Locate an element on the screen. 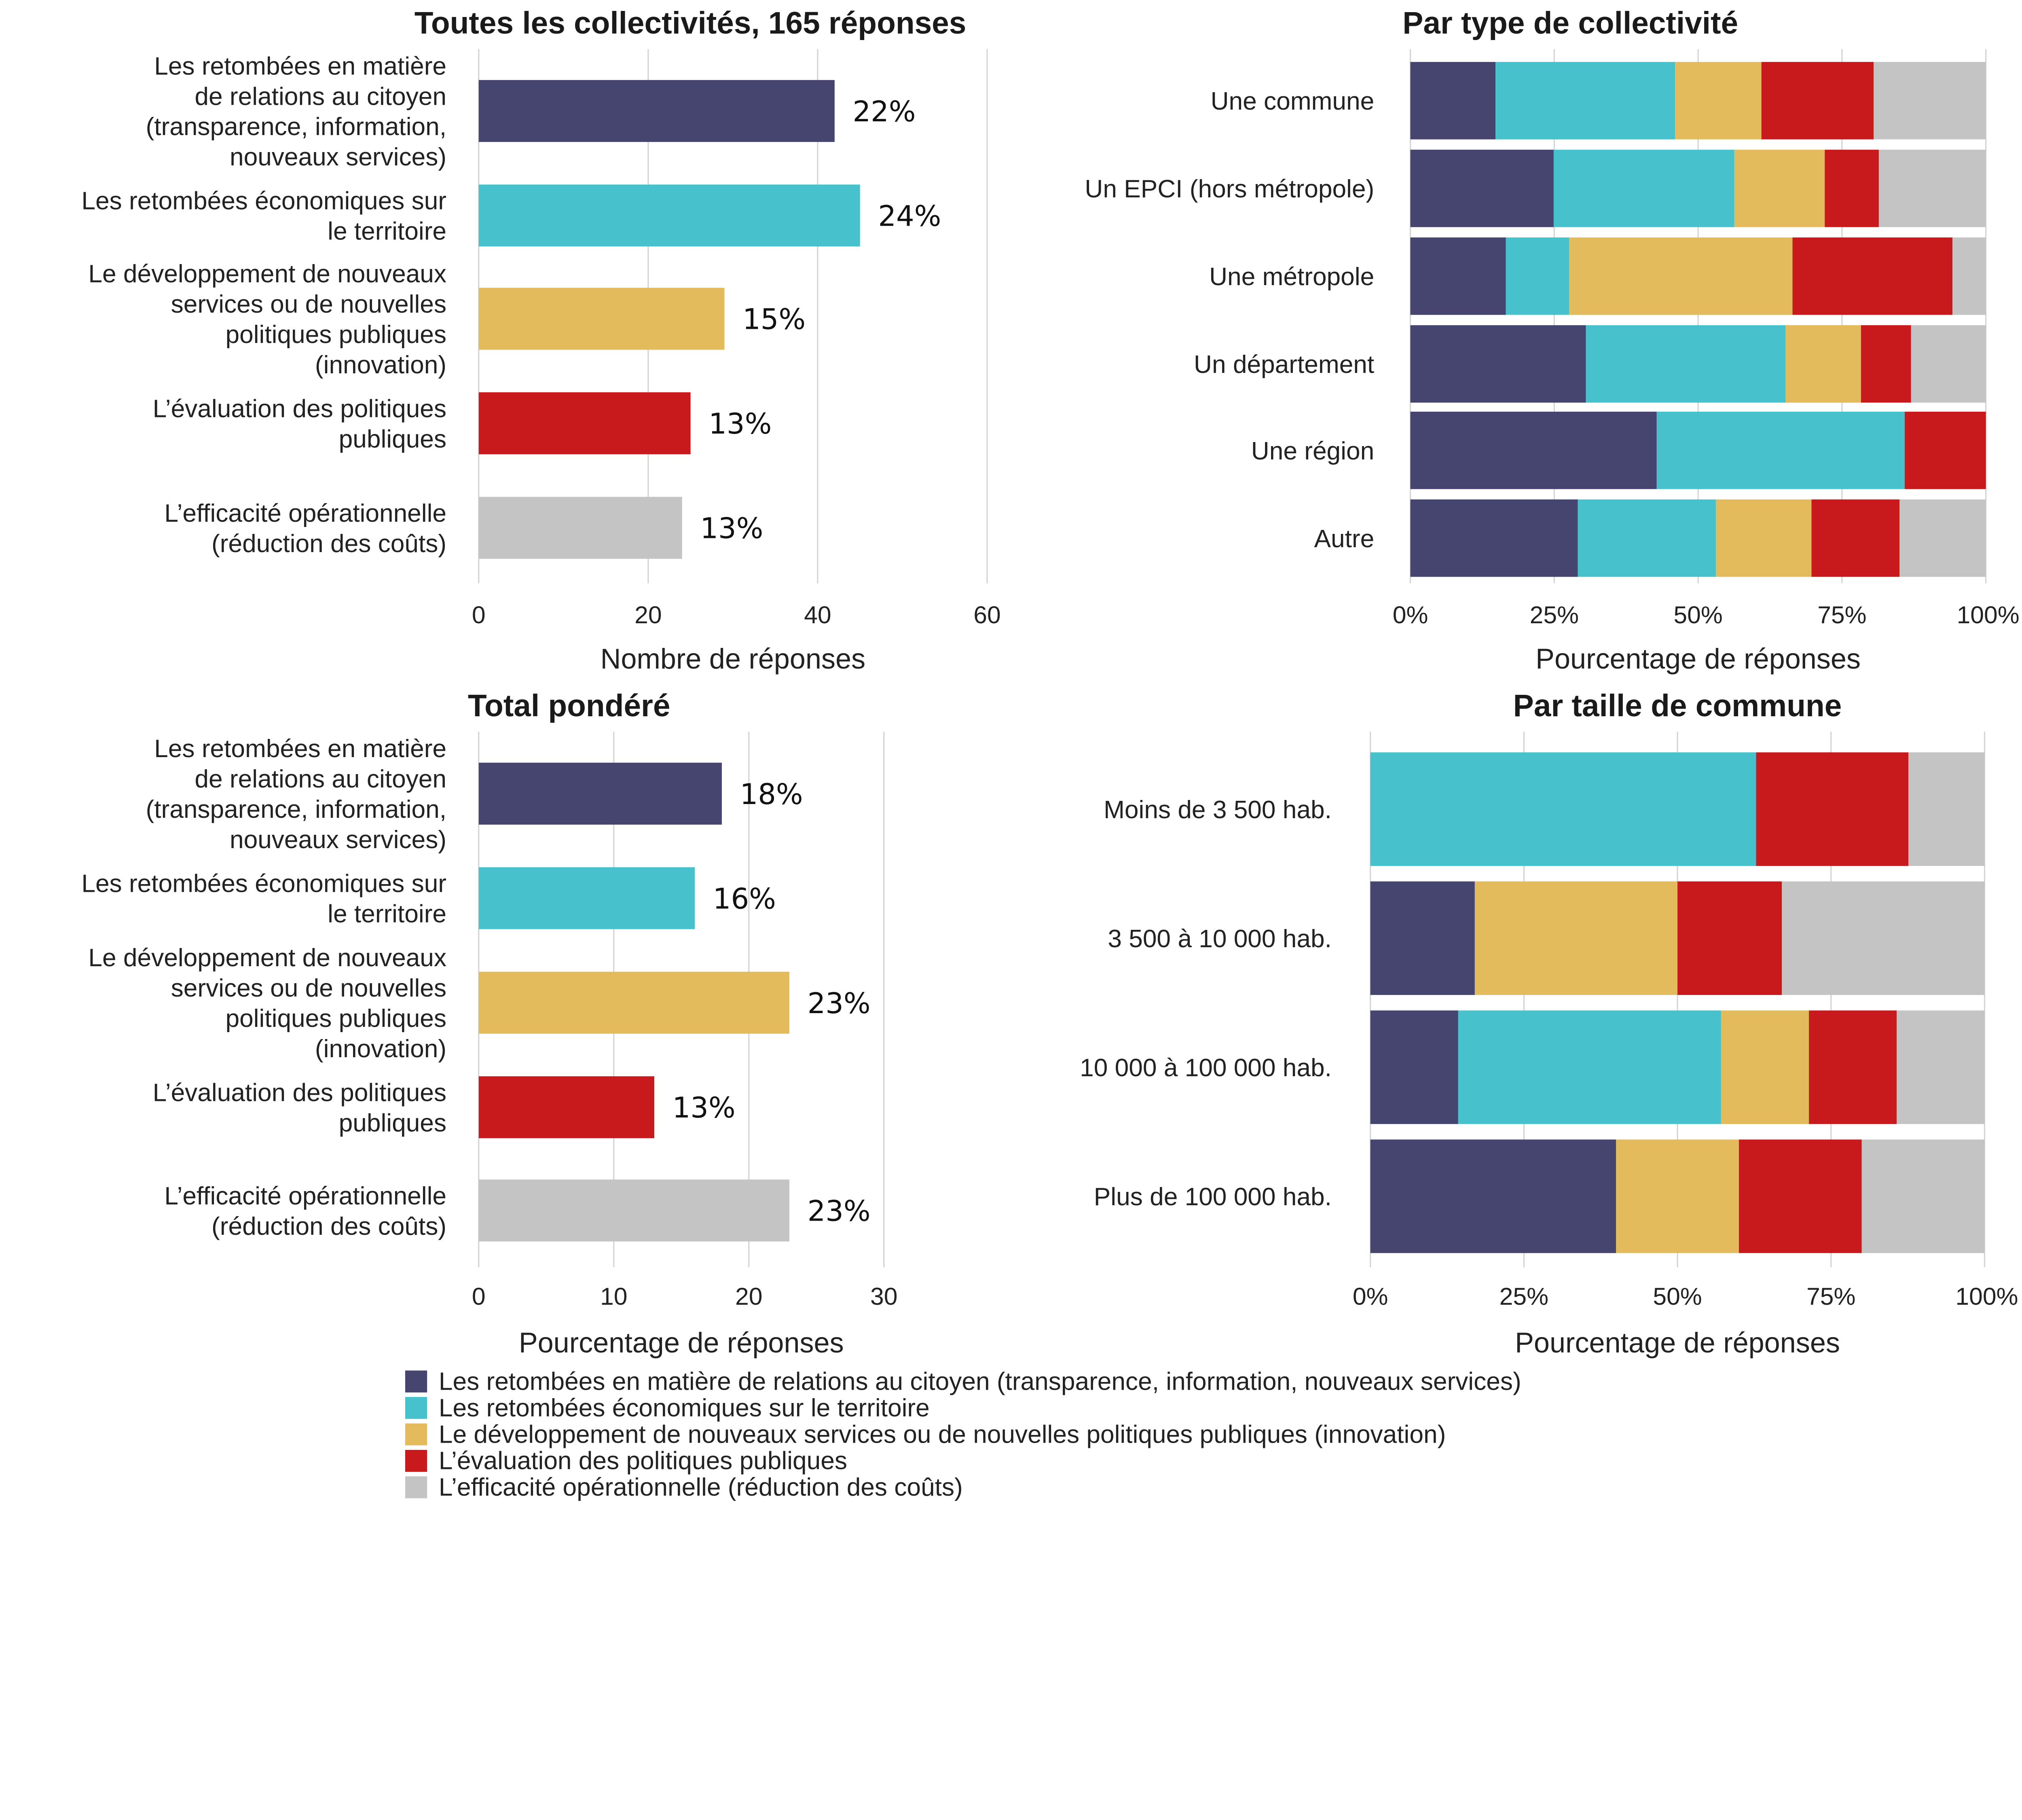  category-label: Une métropole is located at coordinates (1291, 277).